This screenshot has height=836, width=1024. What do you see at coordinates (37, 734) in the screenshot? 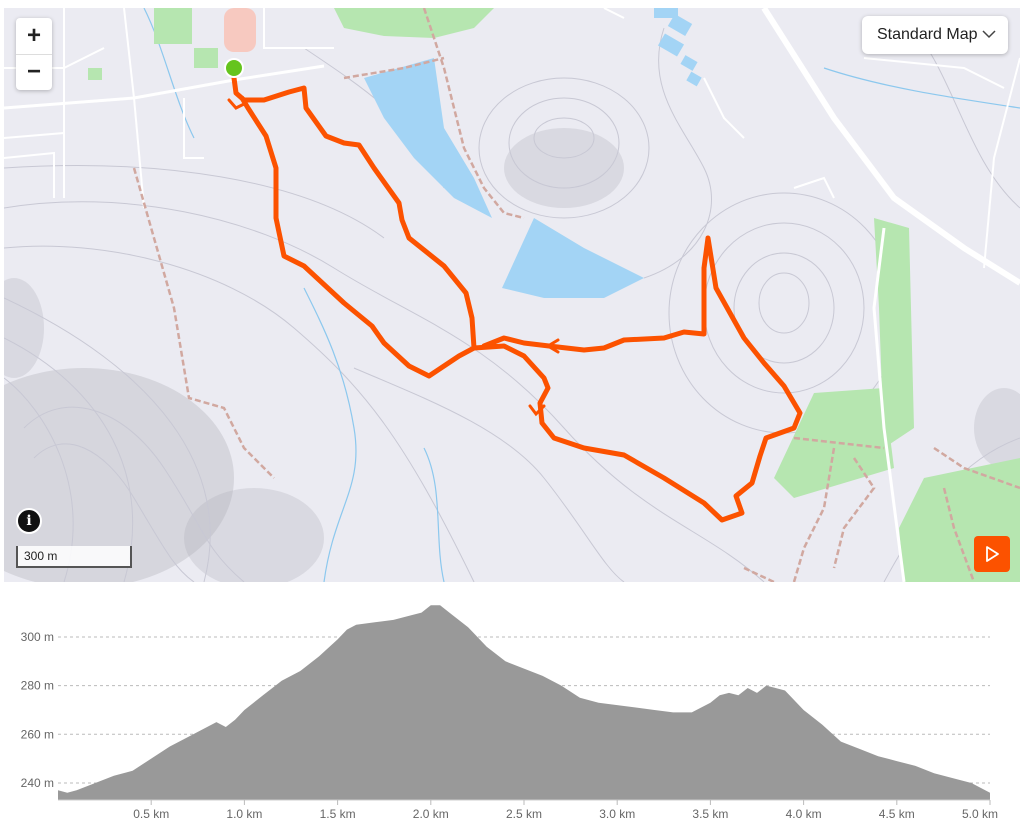
I see `y-tick-label: 260 m` at bounding box center [37, 734].